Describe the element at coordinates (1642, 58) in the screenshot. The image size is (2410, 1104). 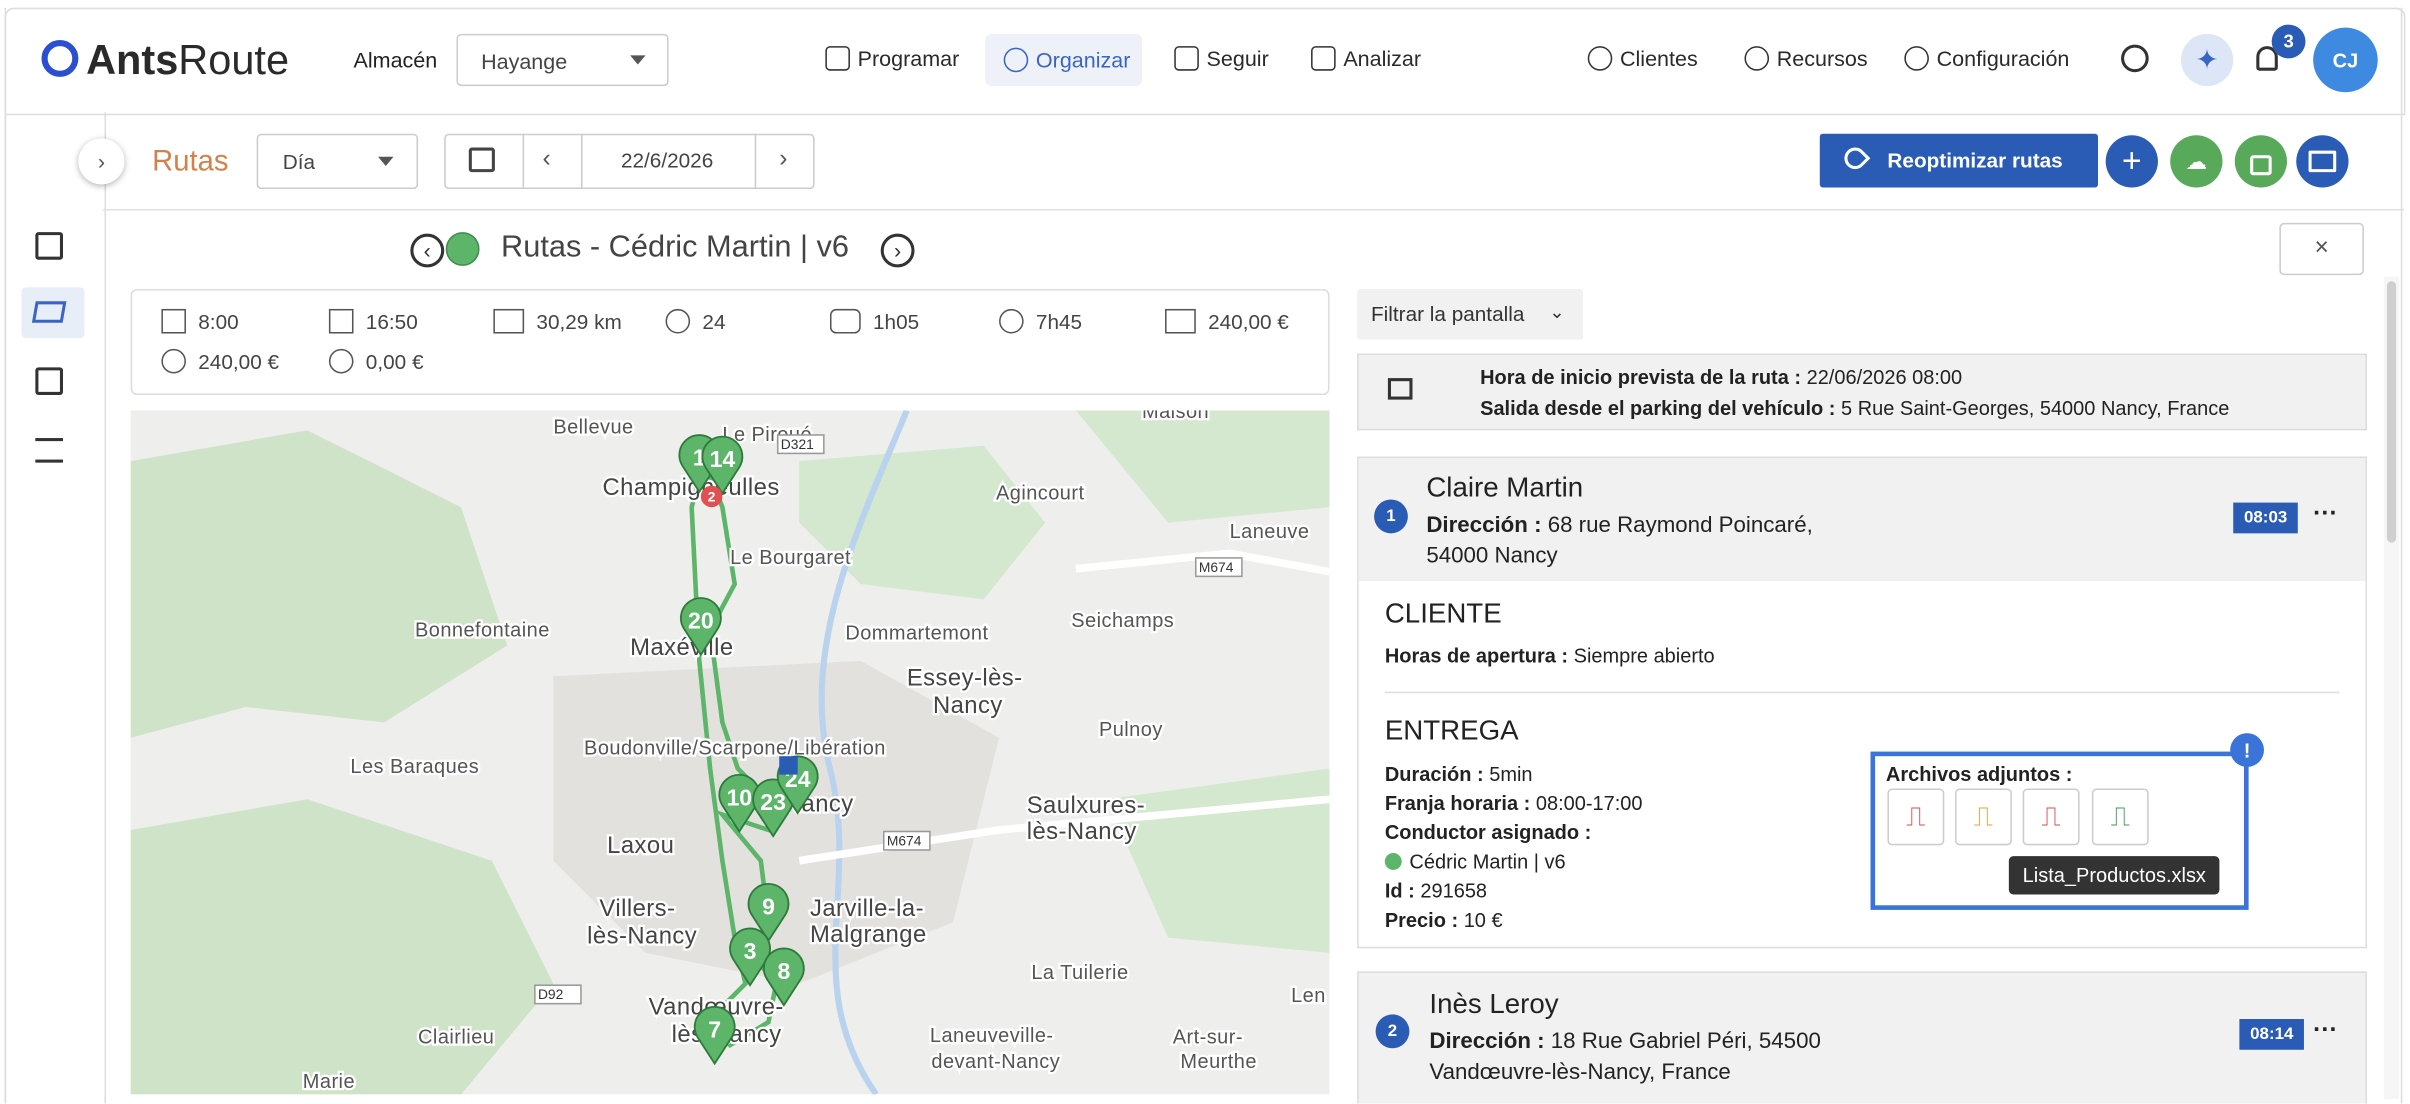
I see `nav-item: Clientes` at that location.